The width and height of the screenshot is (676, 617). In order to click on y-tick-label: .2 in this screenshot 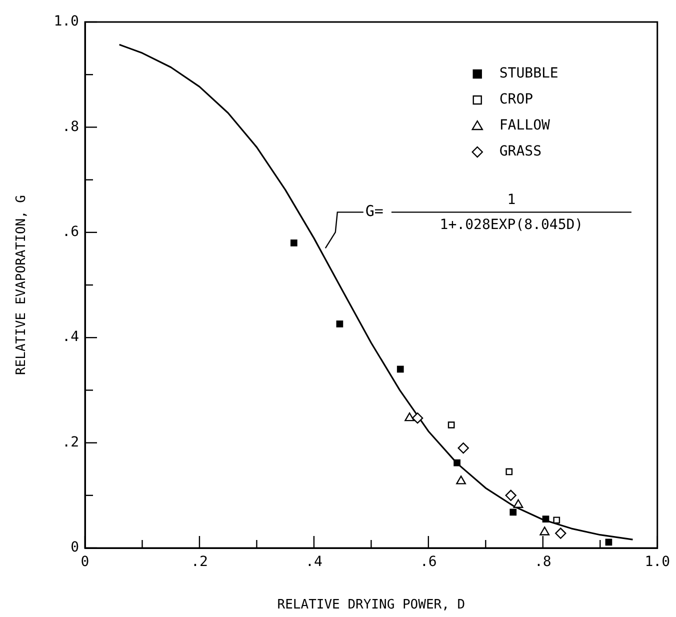, I will do `click(70, 442)`.